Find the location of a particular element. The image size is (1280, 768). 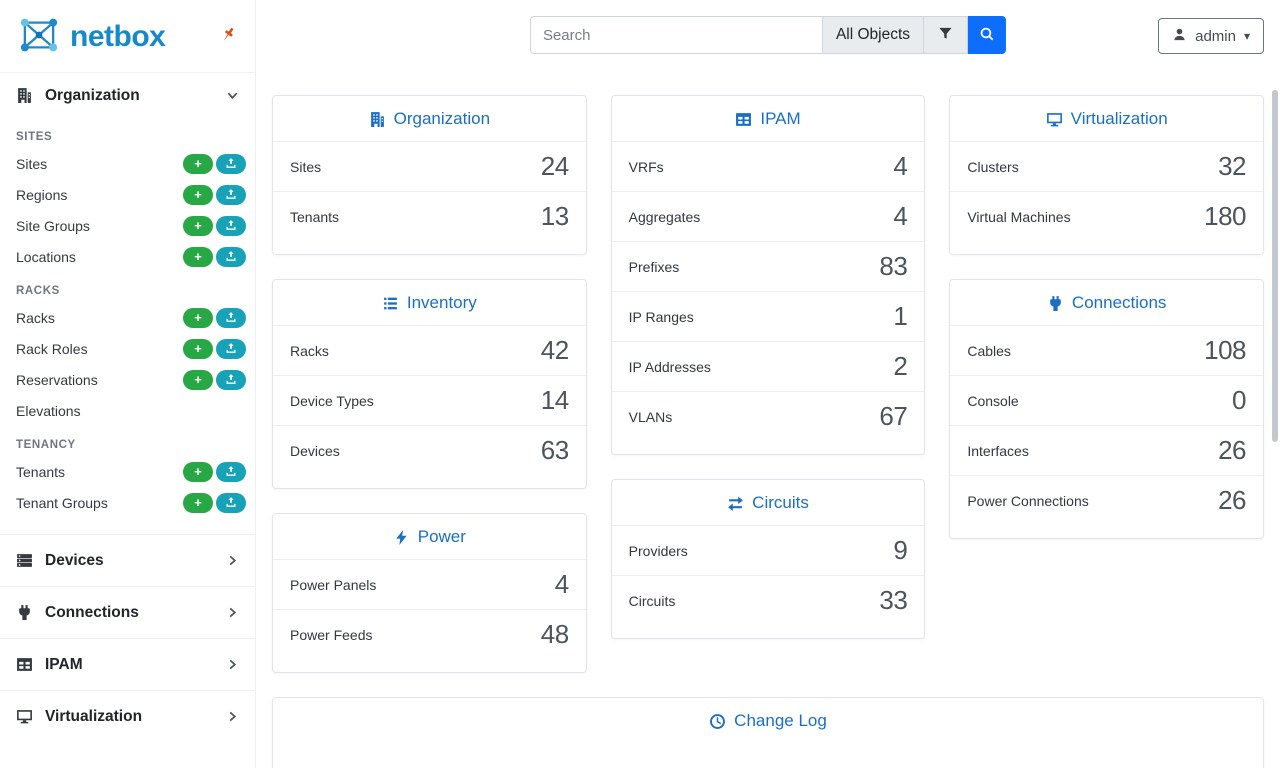

card-header: Change Log is located at coordinates (768, 720).